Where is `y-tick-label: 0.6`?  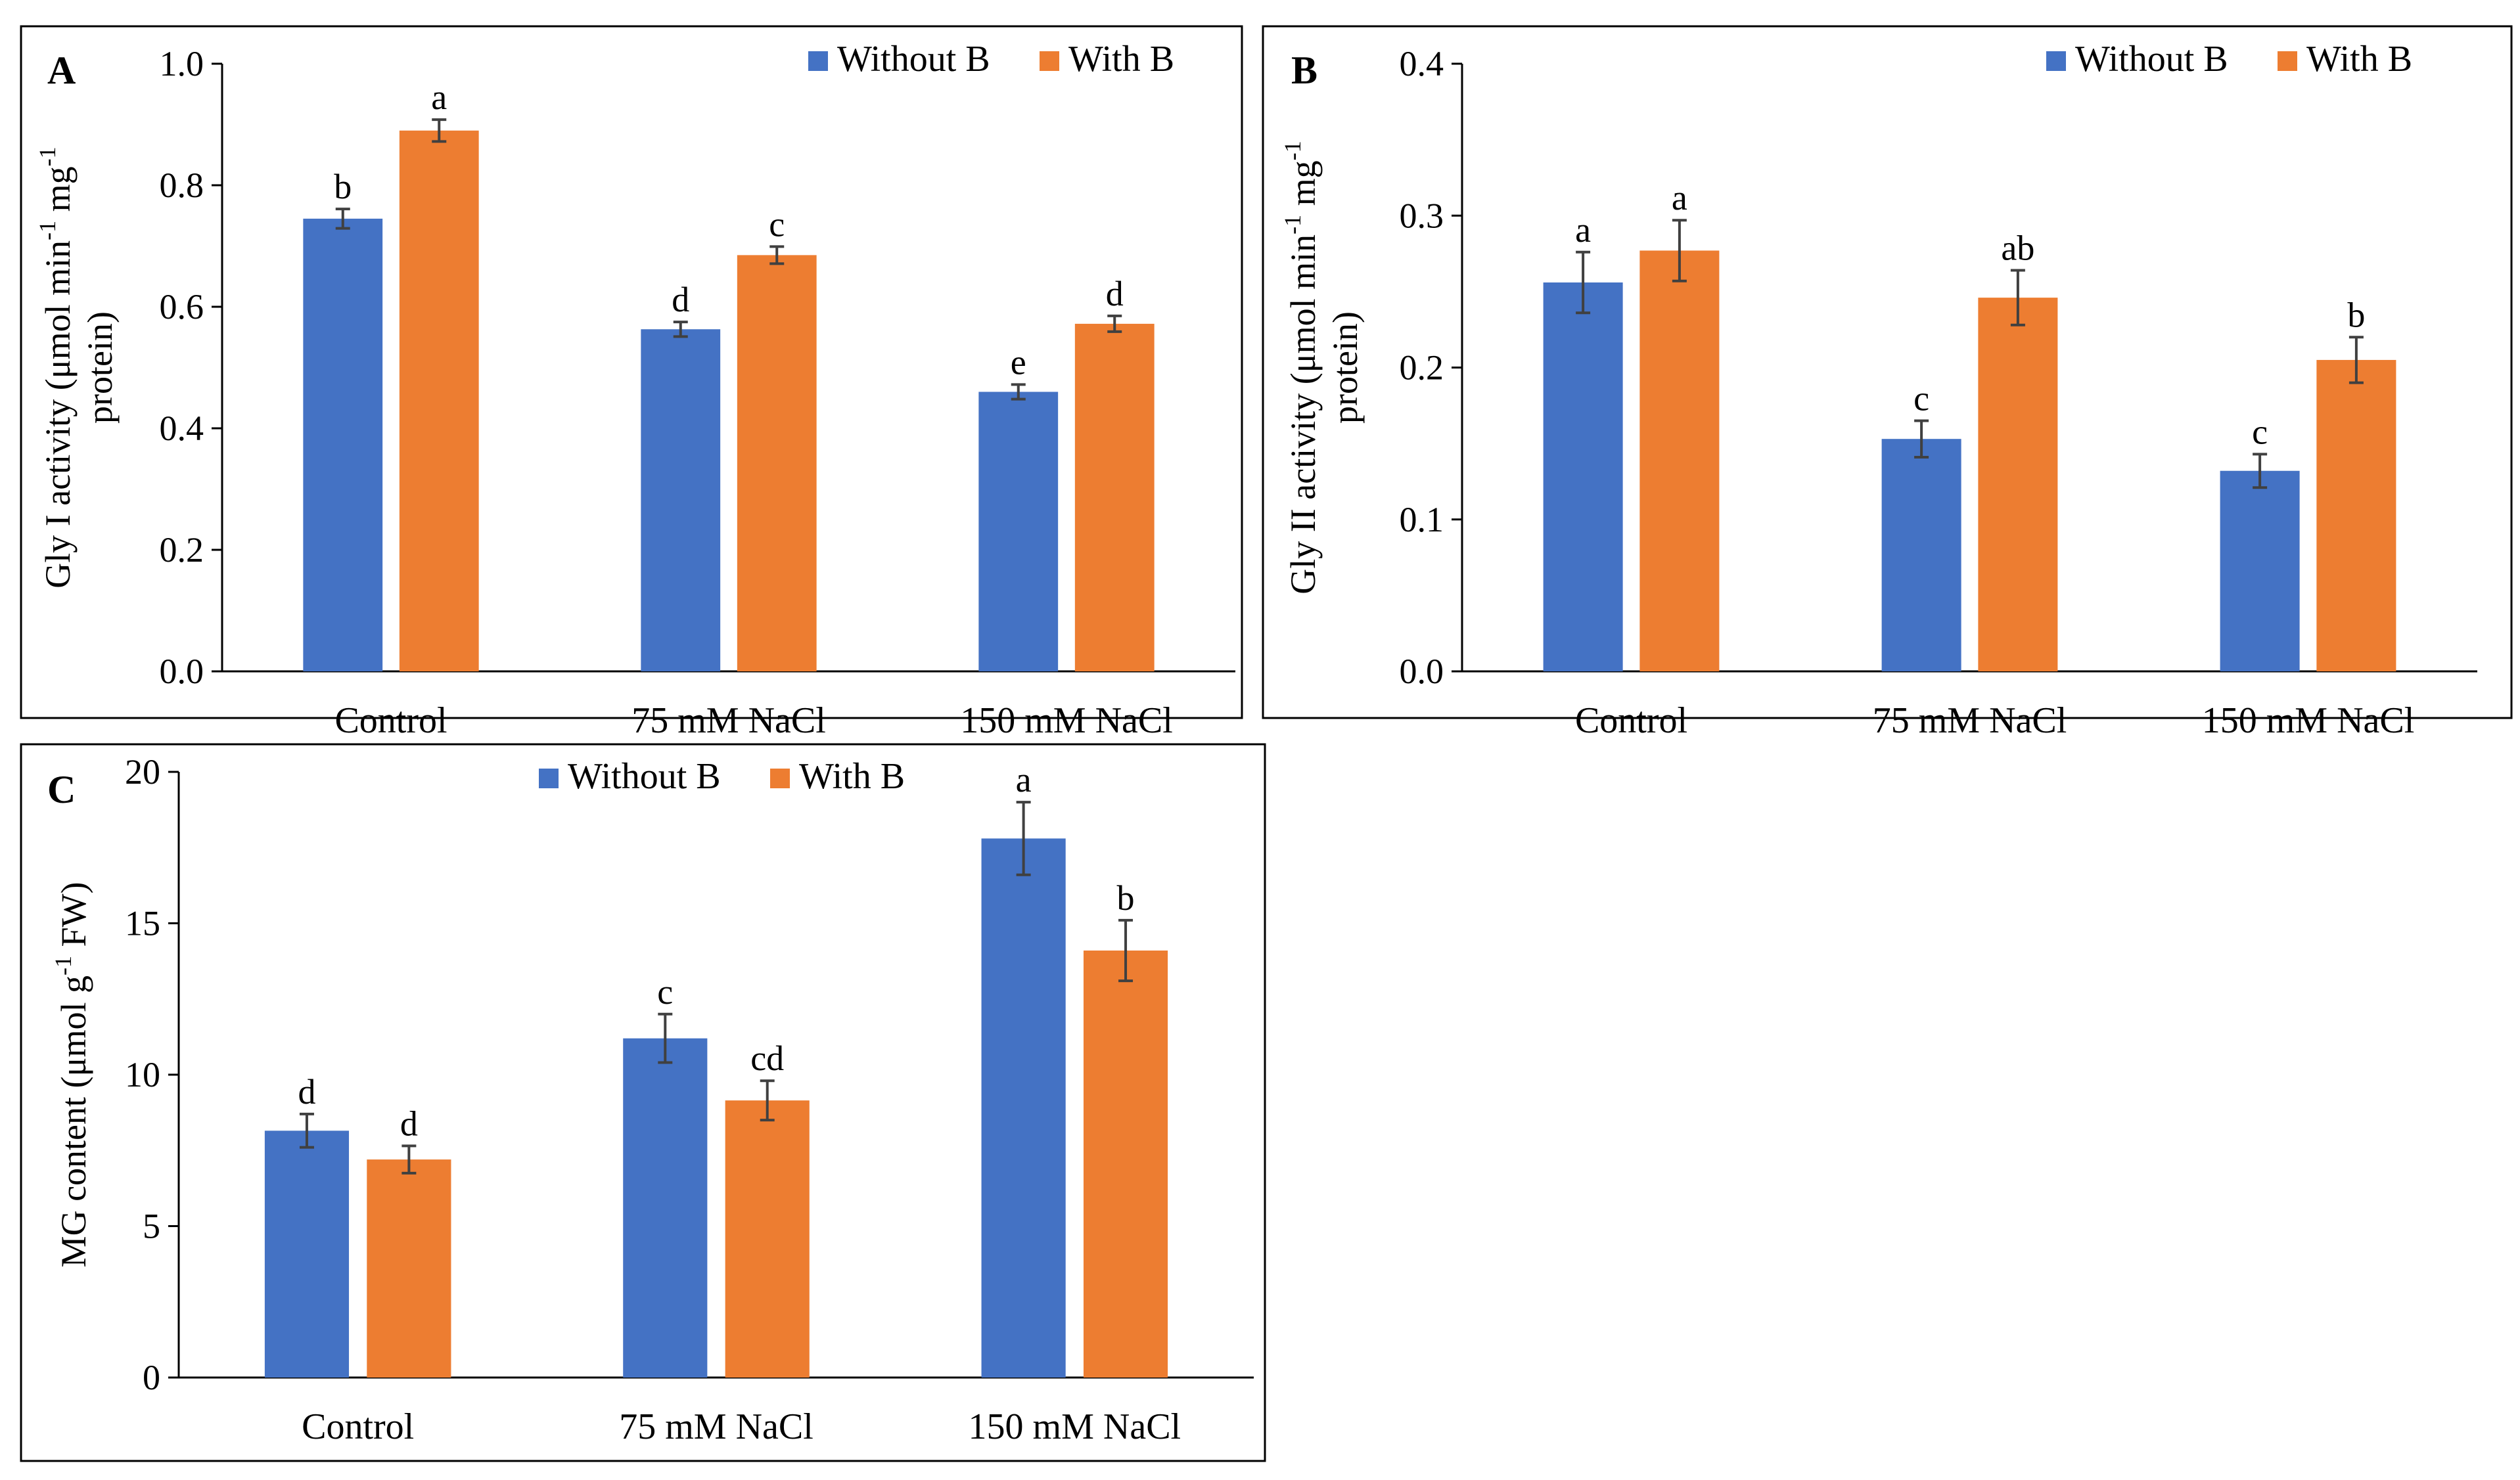 y-tick-label: 0.6 is located at coordinates (182, 306).